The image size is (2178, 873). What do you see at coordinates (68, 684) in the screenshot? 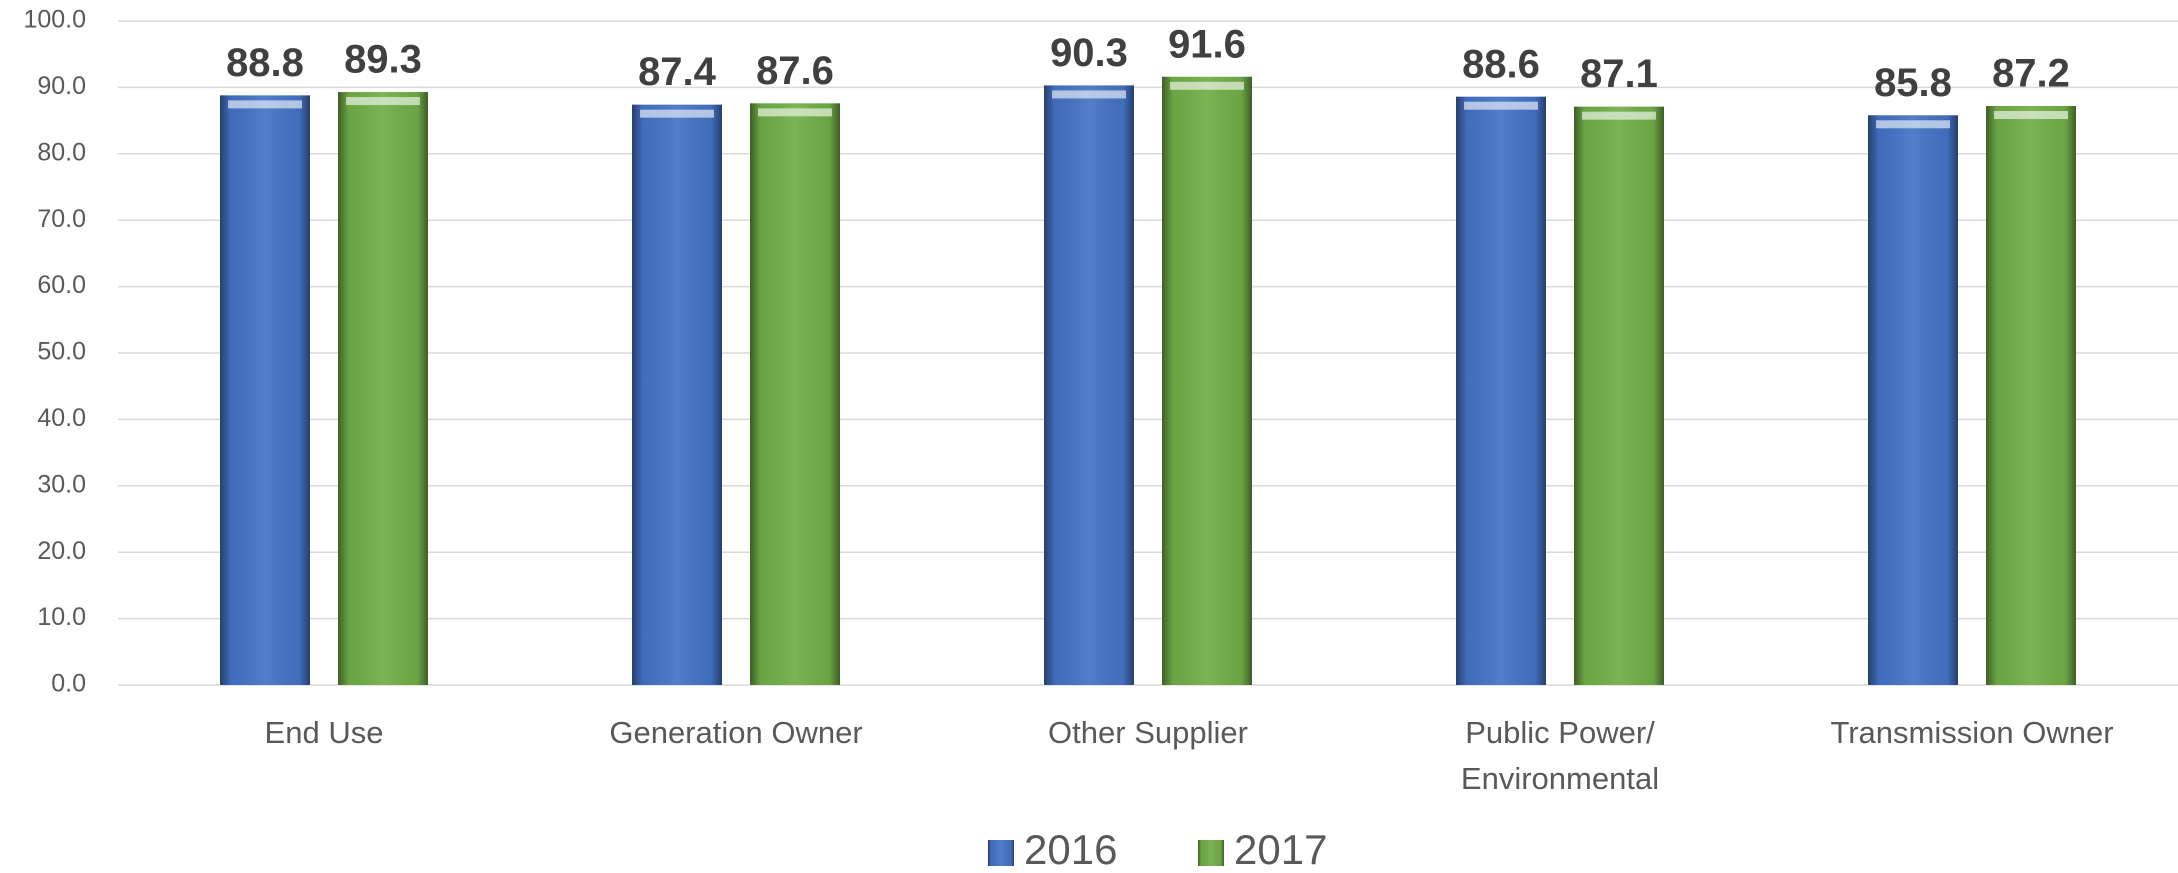
I see `y-tick-label: 0.0` at bounding box center [68, 684].